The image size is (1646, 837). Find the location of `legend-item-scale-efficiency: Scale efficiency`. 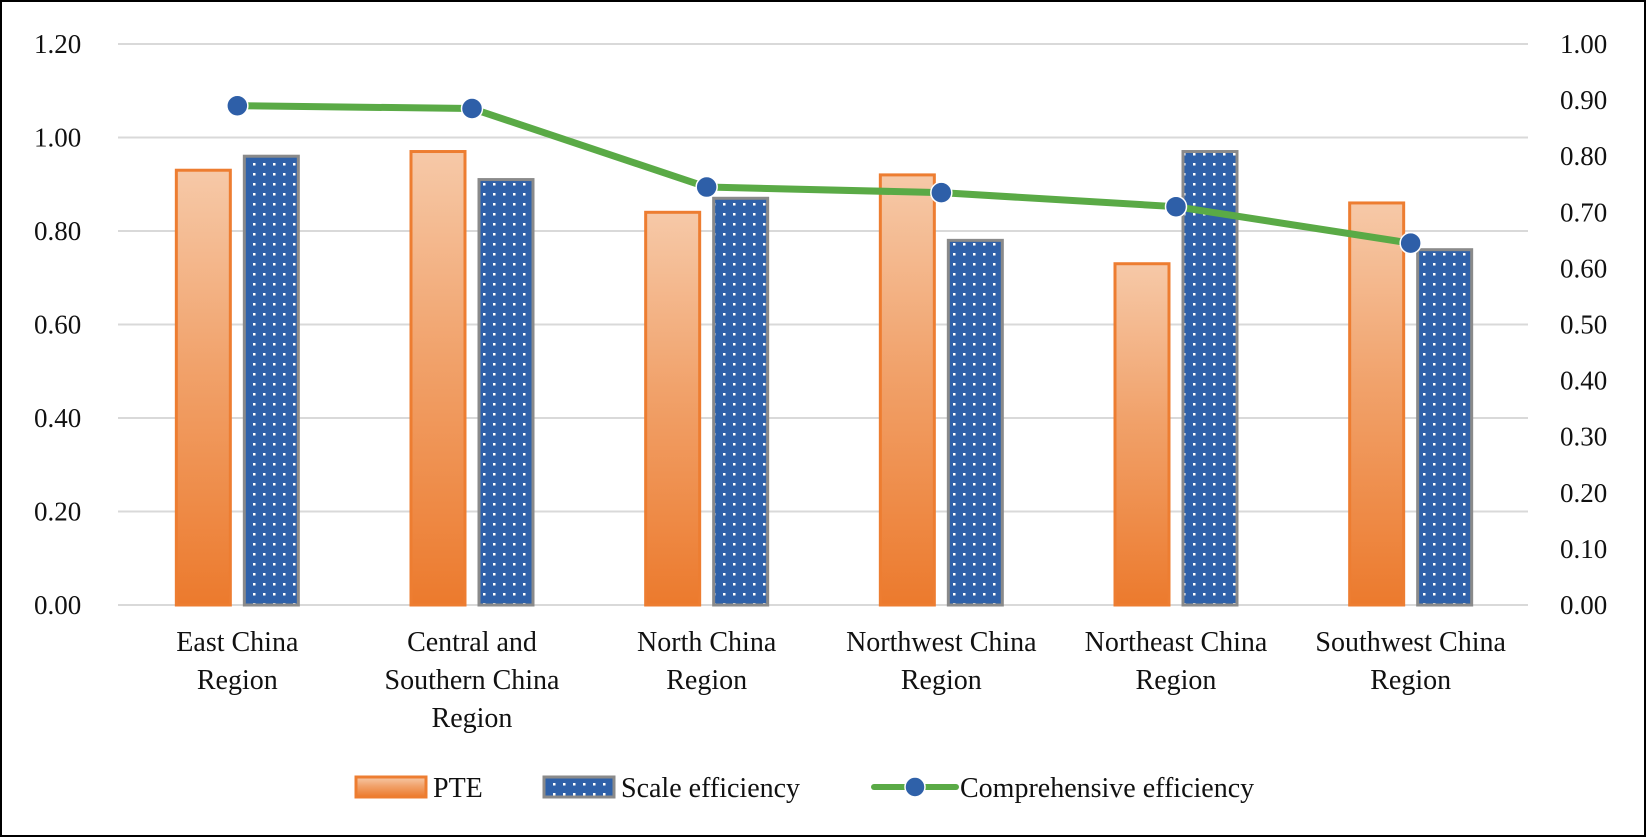

legend-item-scale-efficiency: Scale efficiency is located at coordinates (671, 788).